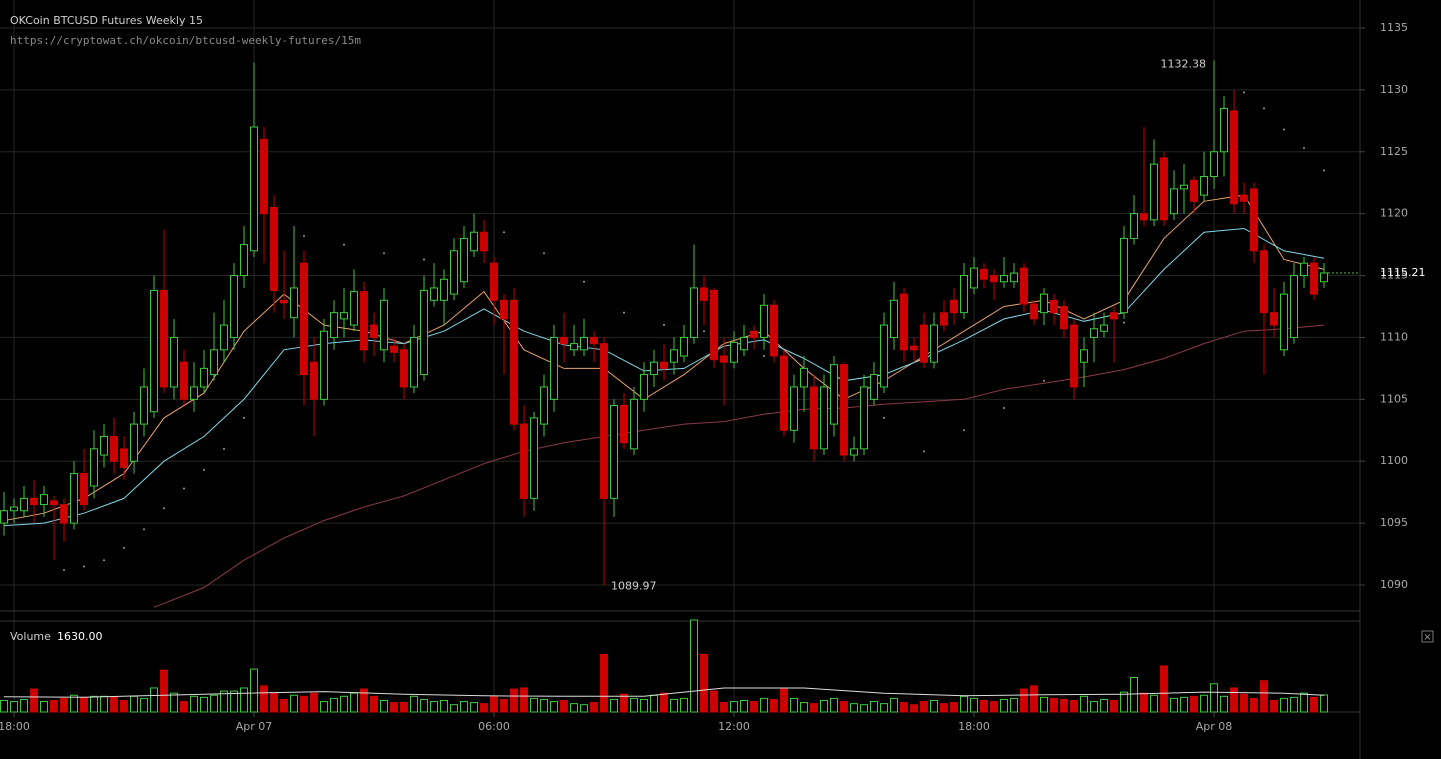 Image resolution: width=1441 pixels, height=759 pixels. I want to click on last-price-label: 1115.21, so click(1403, 272).